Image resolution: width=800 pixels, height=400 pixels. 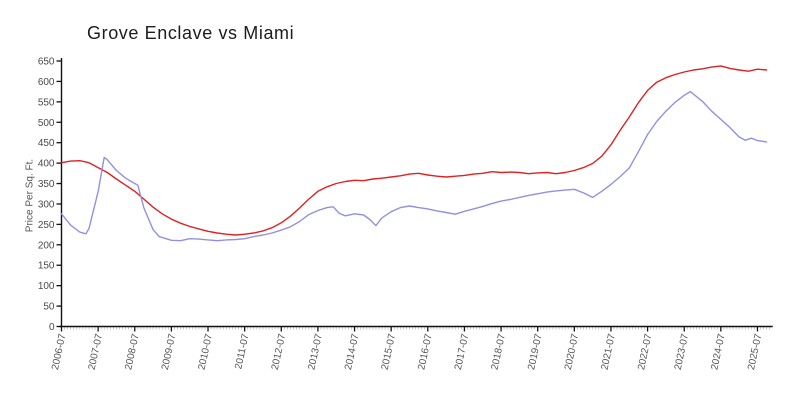 What do you see at coordinates (645, 351) in the screenshot?
I see `x-tick-label: 2022-07` at bounding box center [645, 351].